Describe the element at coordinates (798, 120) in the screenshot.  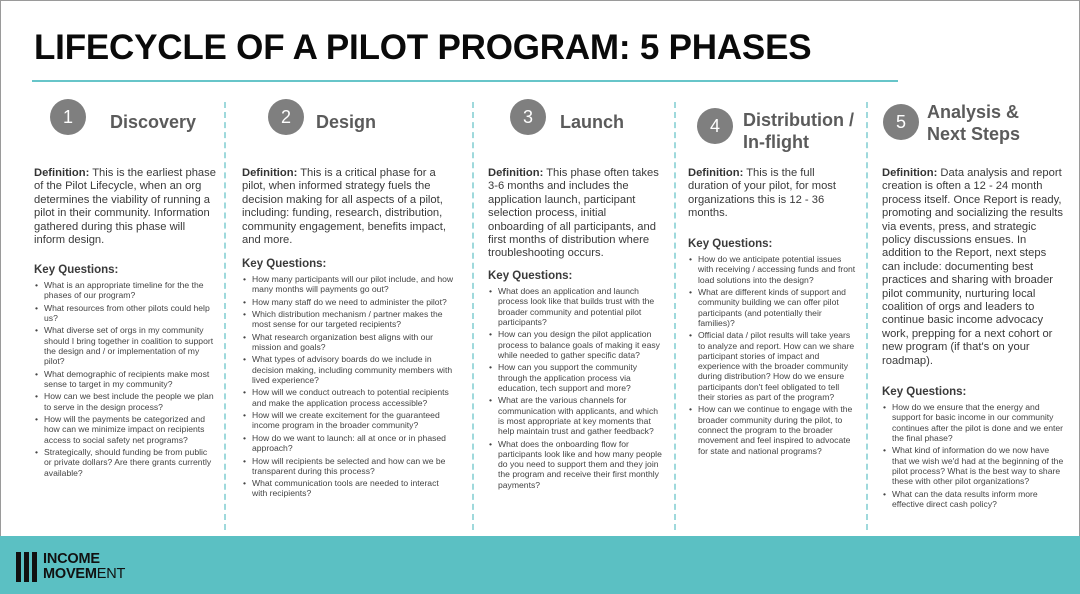
I see `phase-title-line: Distribution /` at that location.